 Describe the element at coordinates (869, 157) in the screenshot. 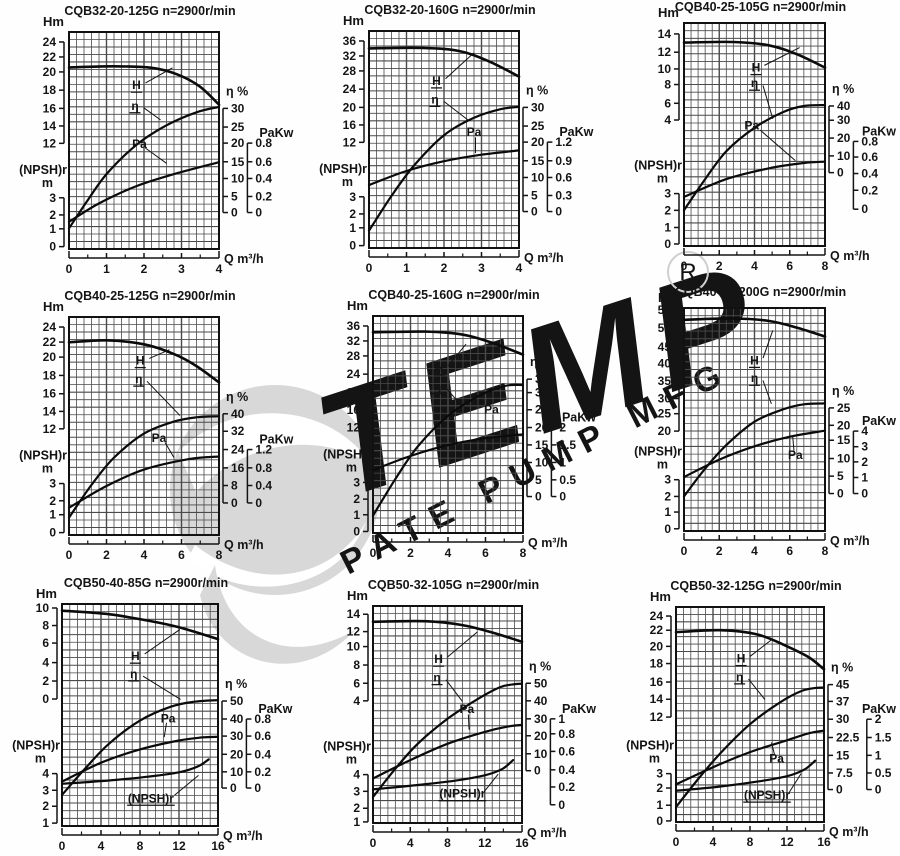

I see `pa-axis-tick-label: 0.6` at that location.